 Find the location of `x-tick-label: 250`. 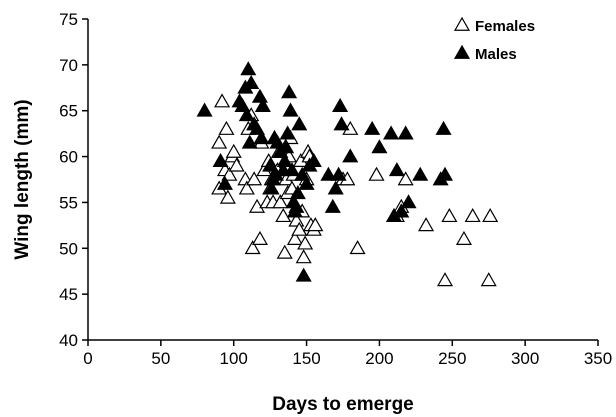

x-tick-label: 250 is located at coordinates (452, 358).